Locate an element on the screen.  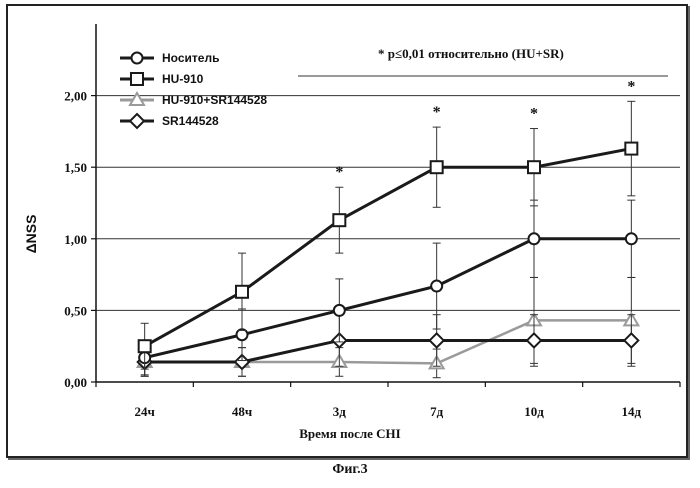
y-tick-label: 0,00 is located at coordinates (75, 382).